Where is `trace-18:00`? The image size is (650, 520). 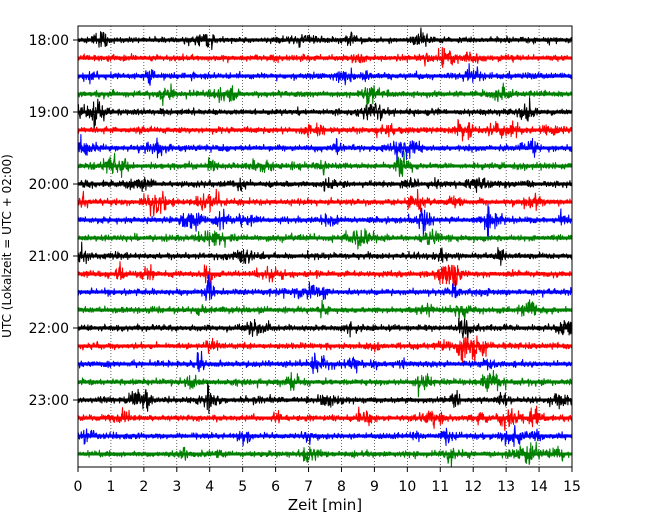
trace-18:00 is located at coordinates (325, 39).